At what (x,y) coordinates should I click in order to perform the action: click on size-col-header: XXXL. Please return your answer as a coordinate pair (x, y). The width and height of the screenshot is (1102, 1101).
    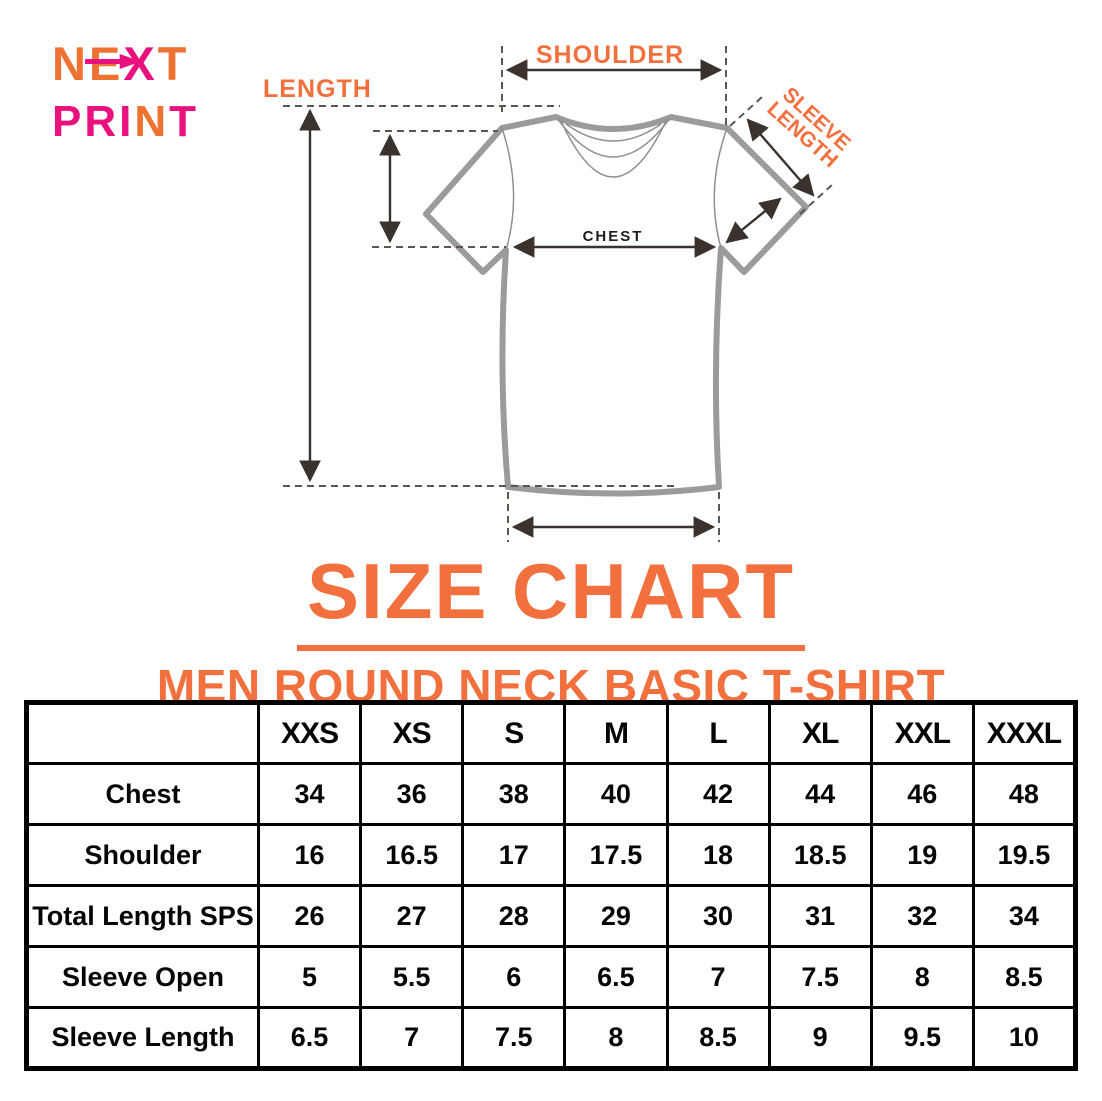
    Looking at the image, I should click on (1024, 733).